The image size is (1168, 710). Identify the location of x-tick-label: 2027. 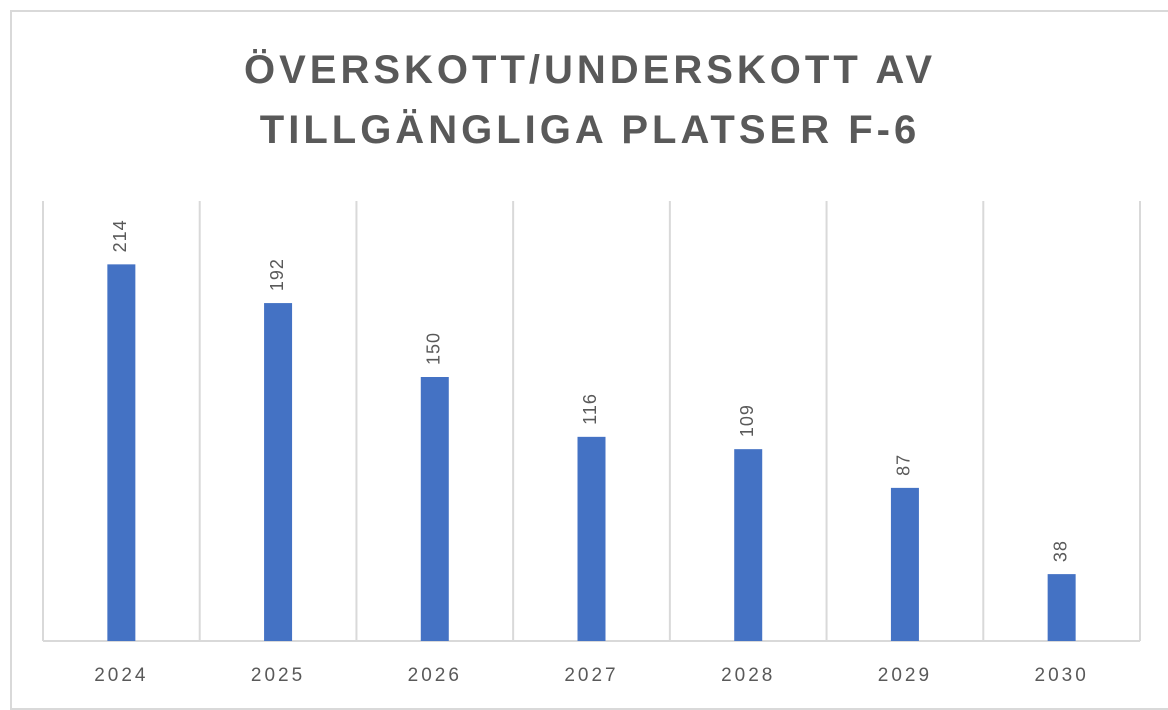
(591, 675).